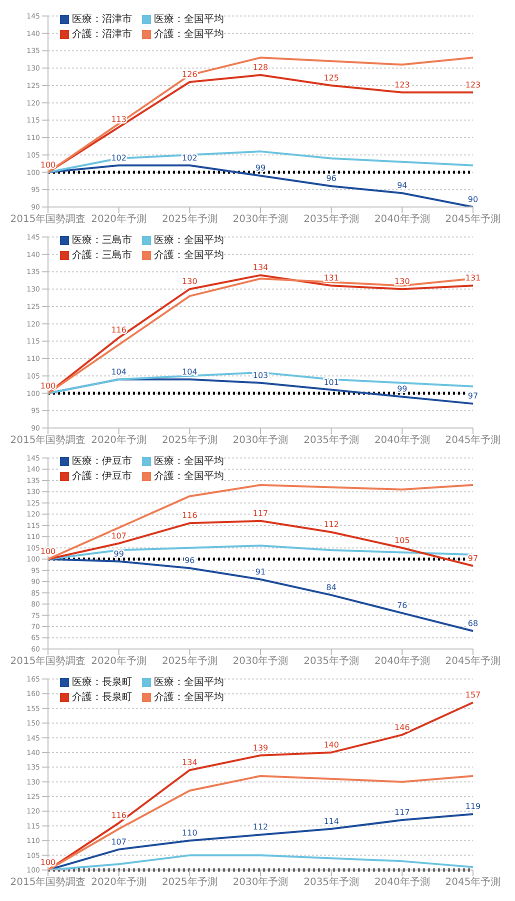 The image size is (515, 901). What do you see at coordinates (473, 807) in the screenshot?
I see `data-label: 119` at bounding box center [473, 807].